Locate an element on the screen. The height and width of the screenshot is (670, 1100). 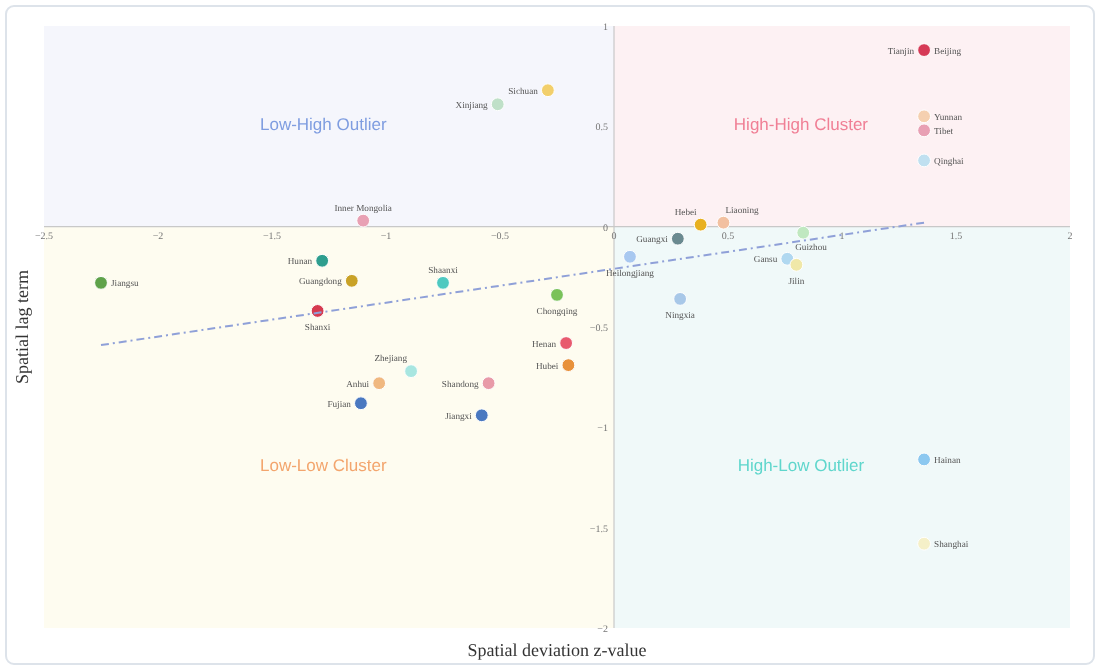
y-axis-title: Spatial lag term is located at coordinates (22, 327).